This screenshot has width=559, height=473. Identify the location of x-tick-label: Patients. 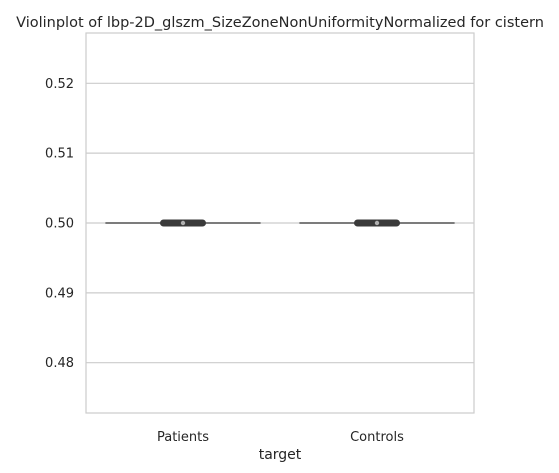
(183, 437).